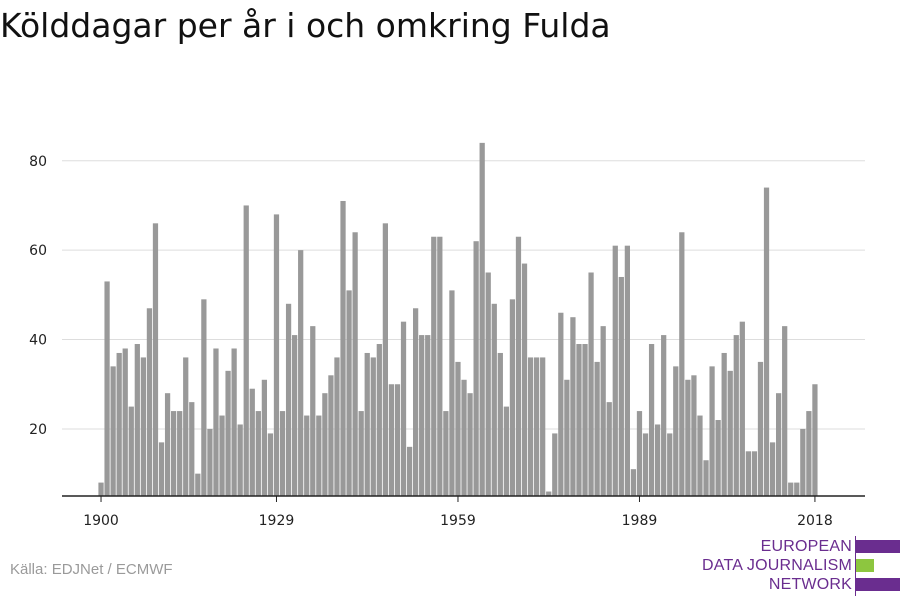 This screenshot has width=900, height=600. Describe the element at coordinates (216, 422) in the screenshot. I see `bar-1919` at that location.